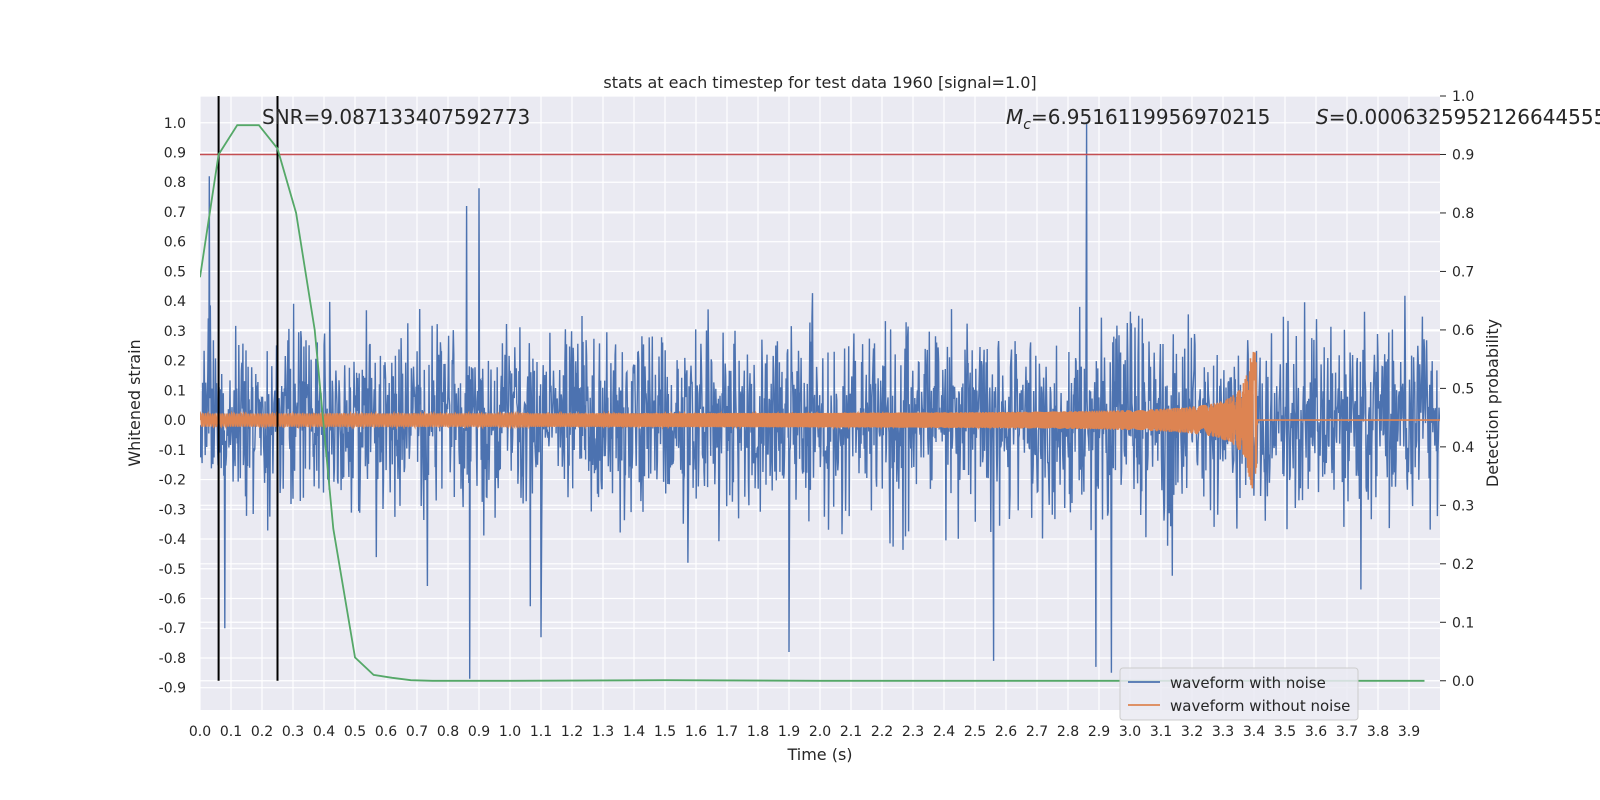 This screenshot has height=800, width=1600. Describe the element at coordinates (665, 732) in the screenshot. I see `x-tick-label: 1.5` at that location.